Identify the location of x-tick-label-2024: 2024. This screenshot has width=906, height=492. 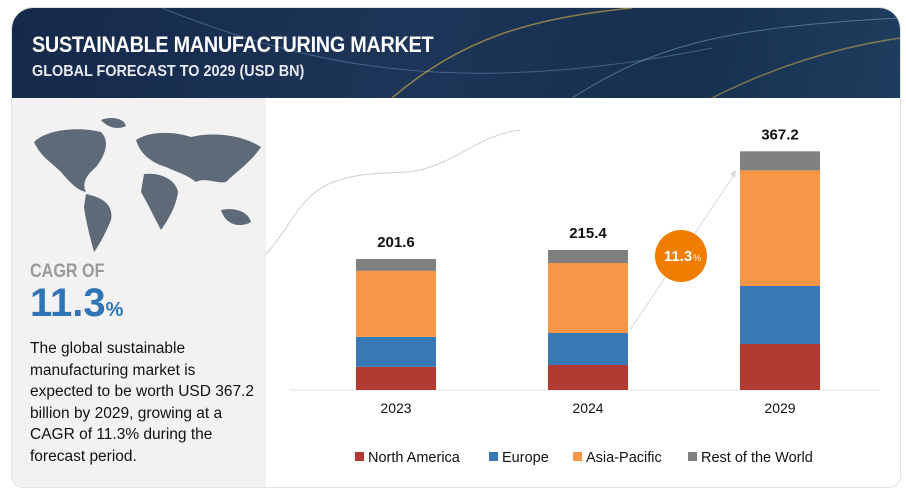
(587, 408).